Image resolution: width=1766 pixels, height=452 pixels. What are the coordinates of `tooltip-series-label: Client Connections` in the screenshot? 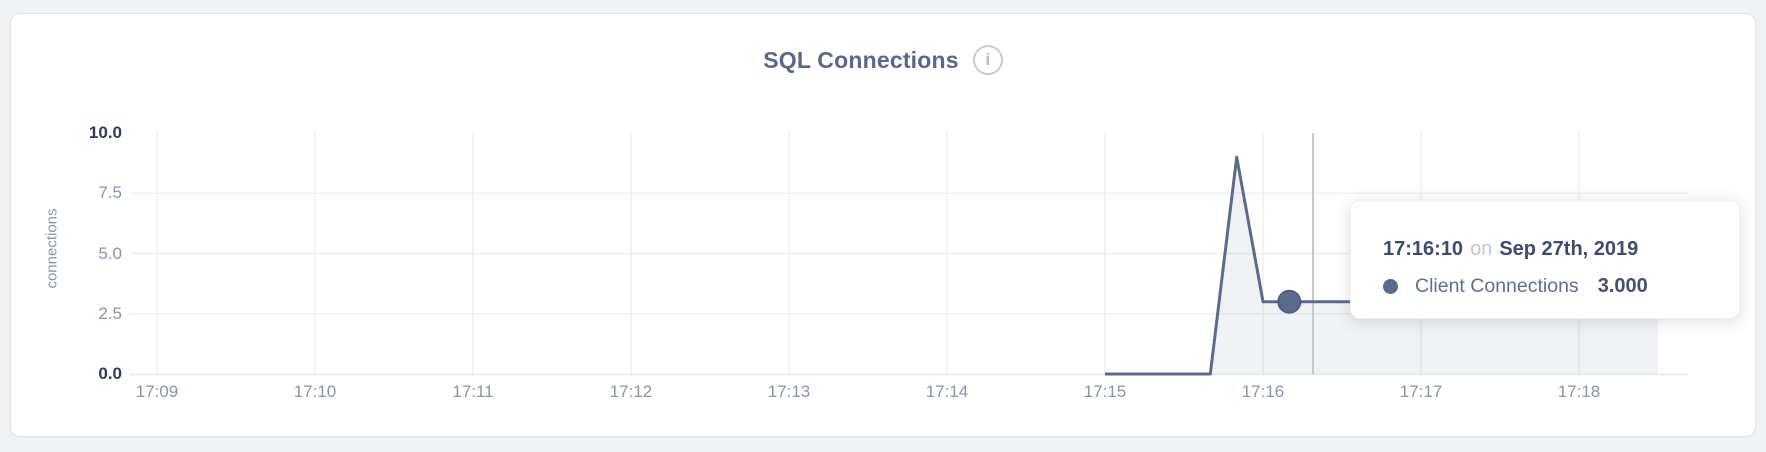 It's located at (1497, 286).